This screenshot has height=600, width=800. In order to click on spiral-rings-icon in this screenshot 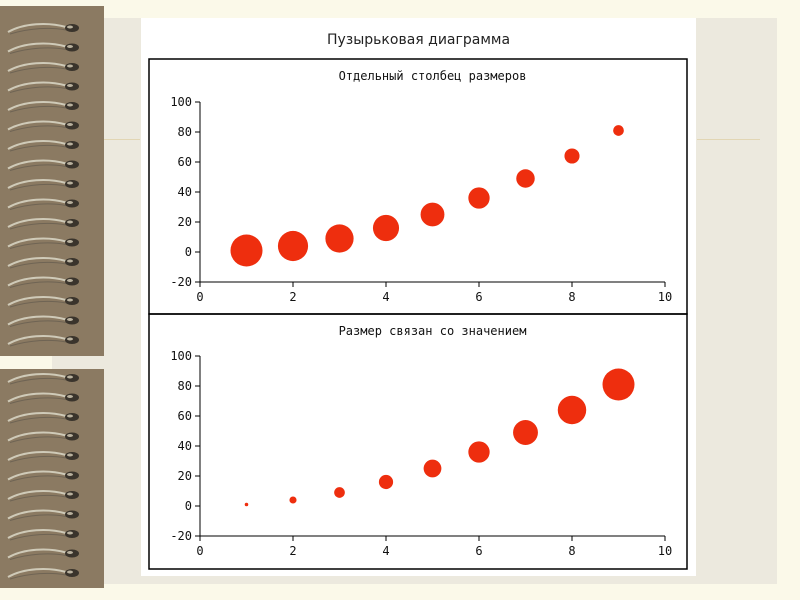, I will do `click(43, 301)`.